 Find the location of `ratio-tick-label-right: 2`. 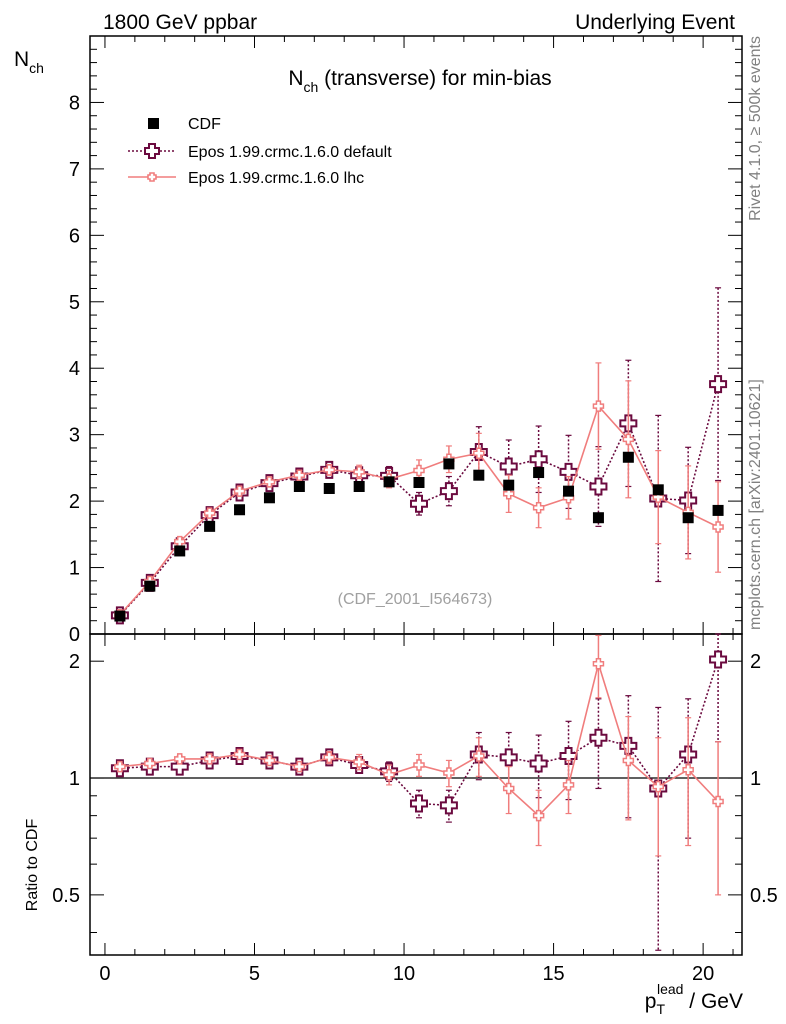

ratio-tick-label-right: 2 is located at coordinates (755, 662).